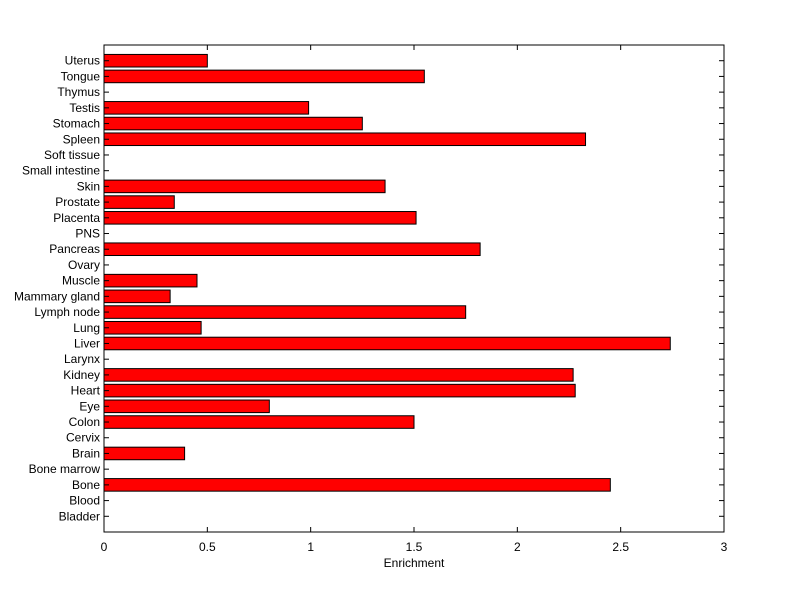 Image resolution: width=800 pixels, height=599 pixels. Describe the element at coordinates (137, 296) in the screenshot. I see `bar-mammary-gland` at that location.